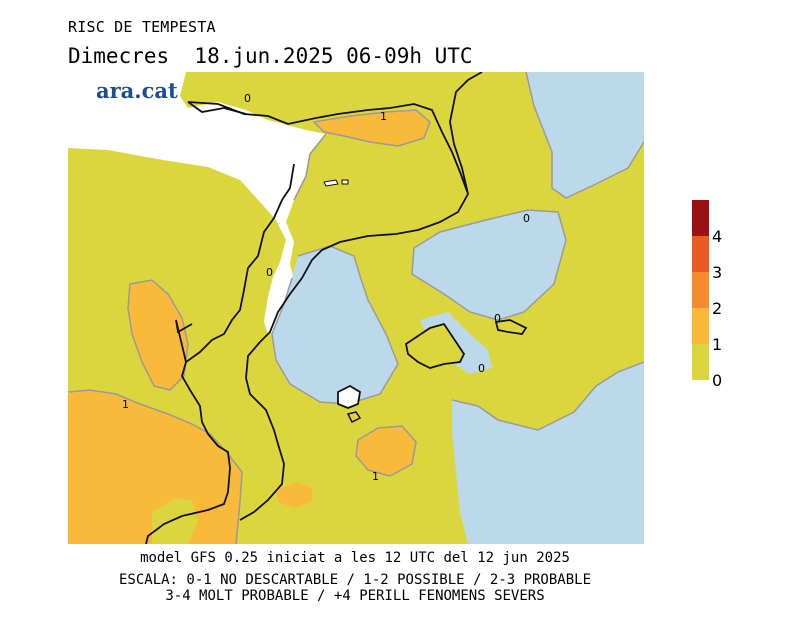 The width and height of the screenshot is (800, 617). What do you see at coordinates (294, 495) in the screenshot?
I see `risk-area-level1-south` at bounding box center [294, 495].